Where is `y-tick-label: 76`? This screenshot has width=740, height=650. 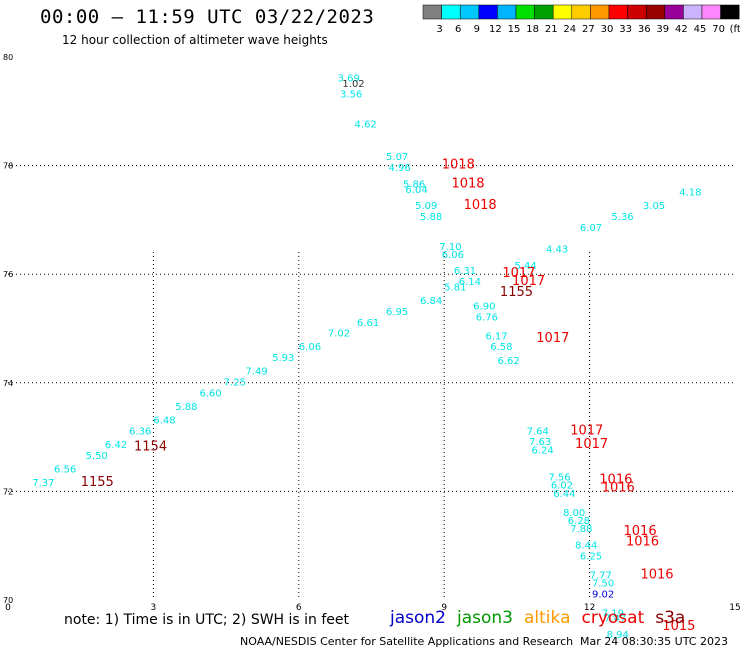
y-tick-label: 76 is located at coordinates (8, 274).